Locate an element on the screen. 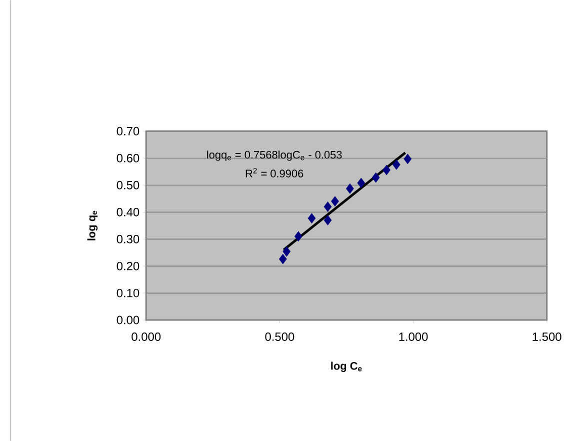 Image resolution: width=583 pixels, height=441 pixels. text: log C$_{e}$ is located at coordinates (346, 367).